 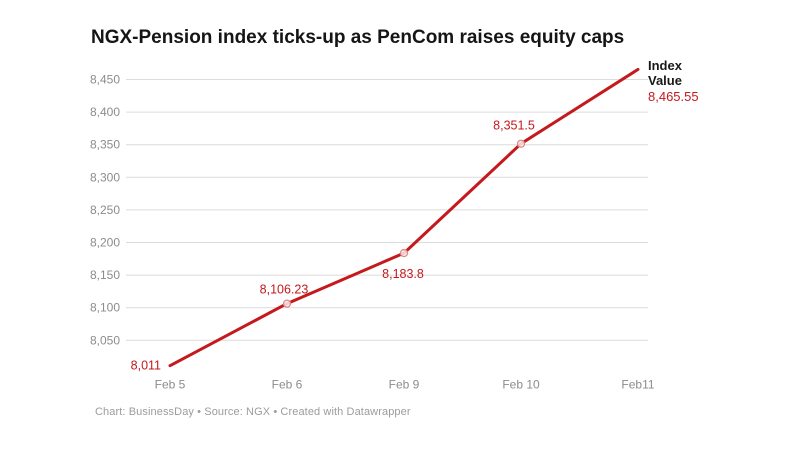 I want to click on y-tick-label: 8,200, so click(x=105, y=243).